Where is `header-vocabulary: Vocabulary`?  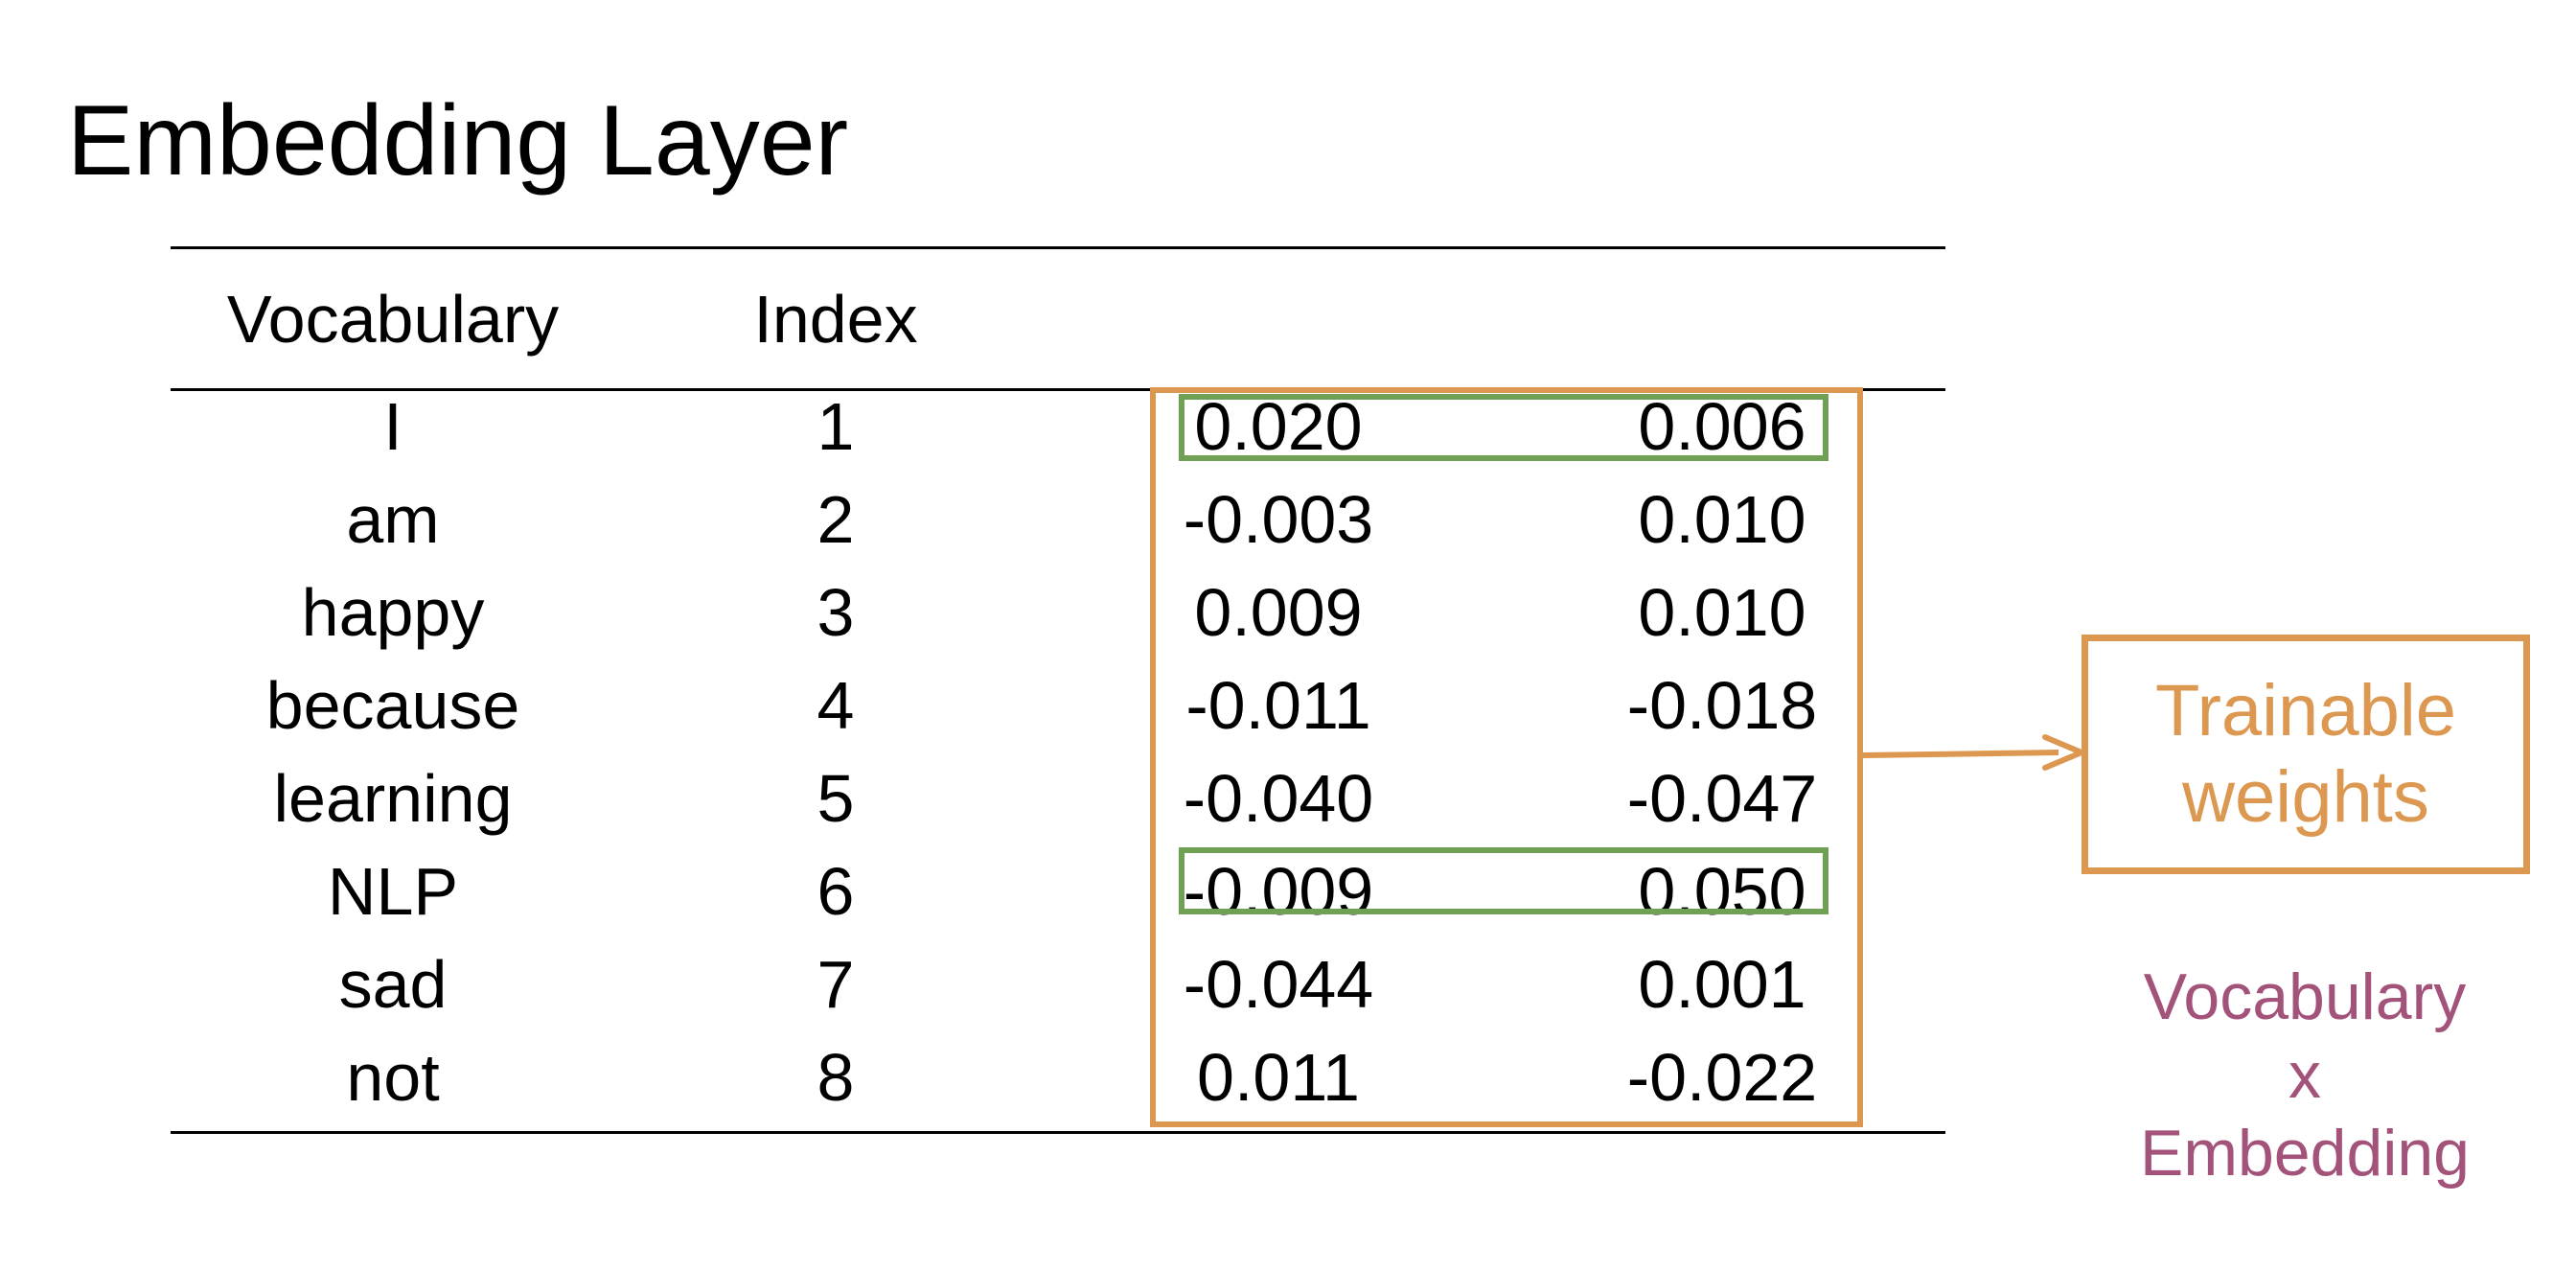 header-vocabulary: Vocabulary is located at coordinates (393, 319).